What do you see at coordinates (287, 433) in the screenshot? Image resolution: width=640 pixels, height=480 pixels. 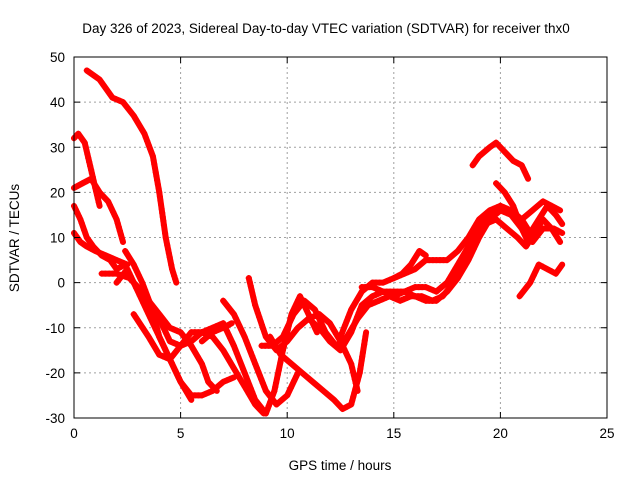 I see `x-tick-label: 10` at bounding box center [287, 433].